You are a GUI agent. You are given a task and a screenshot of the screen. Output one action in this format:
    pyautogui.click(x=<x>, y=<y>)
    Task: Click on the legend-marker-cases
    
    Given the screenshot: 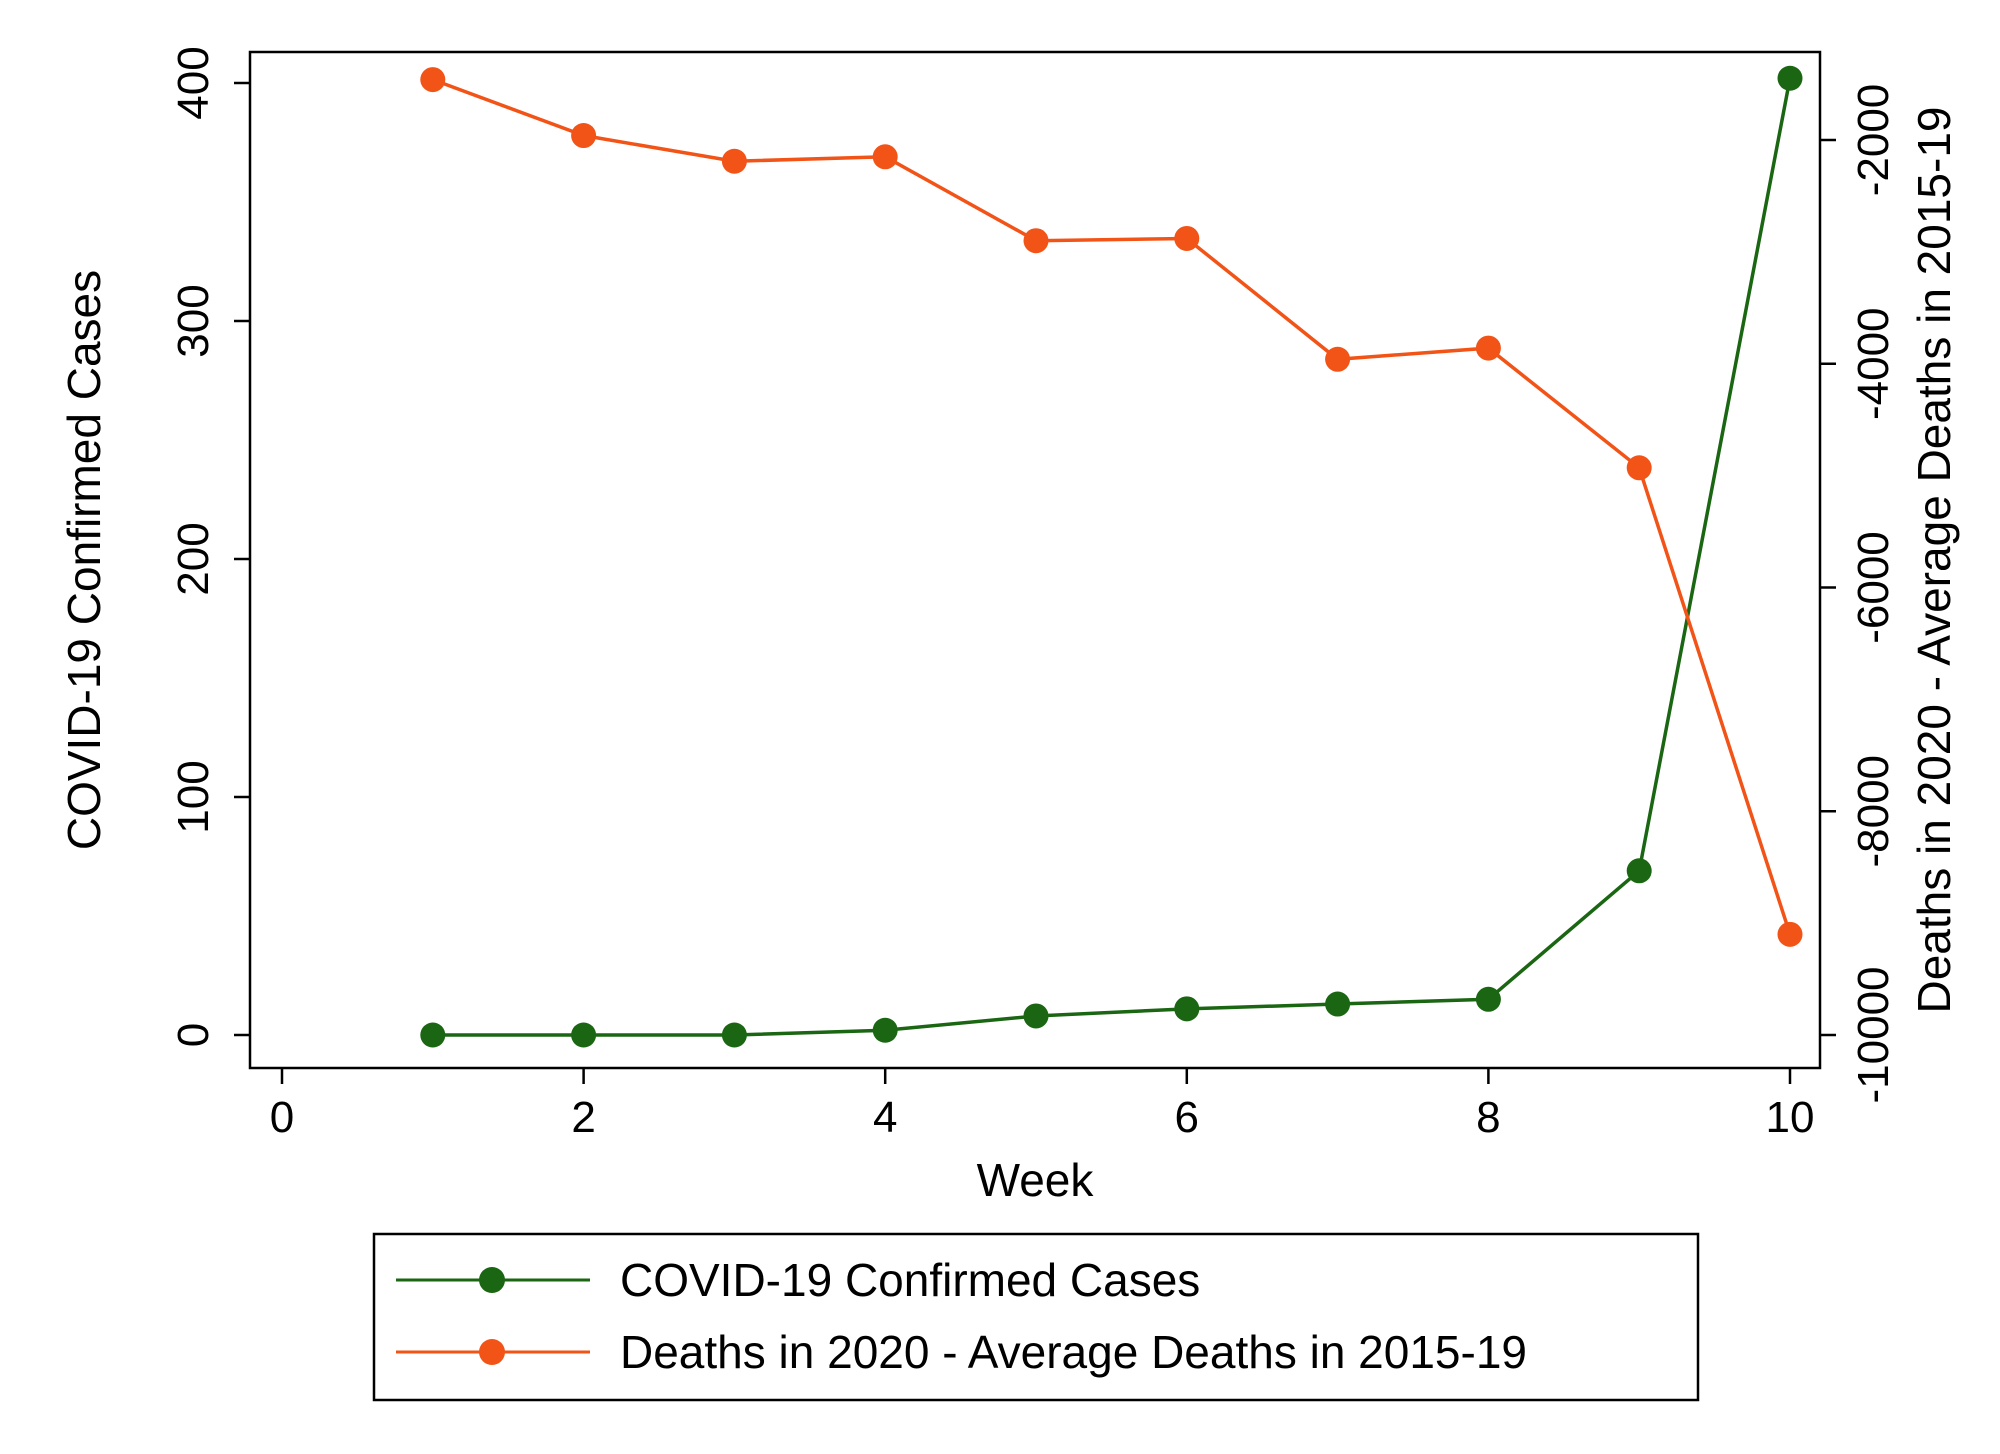 What is the action you would take?
    pyautogui.click(x=492, y=1280)
    